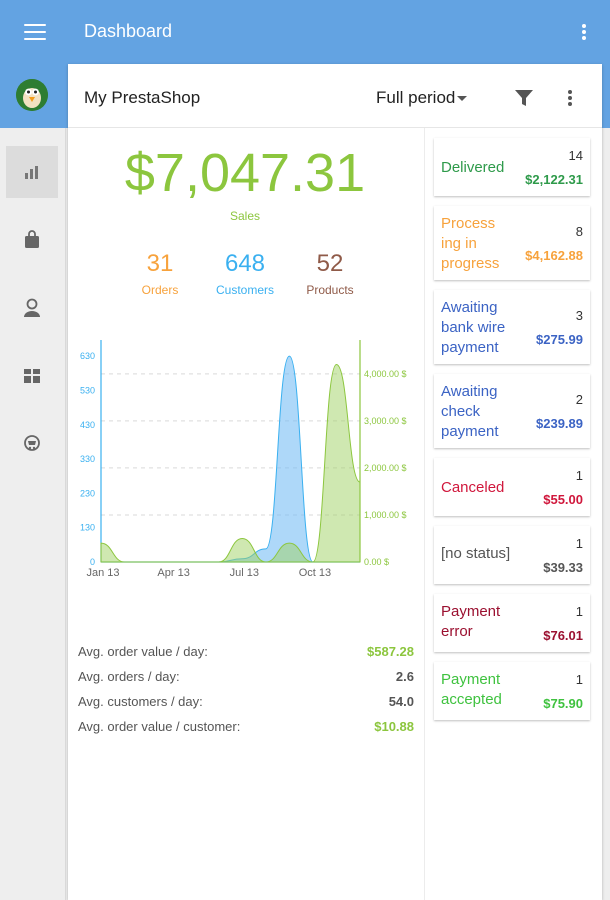 The width and height of the screenshot is (610, 900). Describe the element at coordinates (87, 356) in the screenshot. I see `y-left-tick-label: 630` at that location.